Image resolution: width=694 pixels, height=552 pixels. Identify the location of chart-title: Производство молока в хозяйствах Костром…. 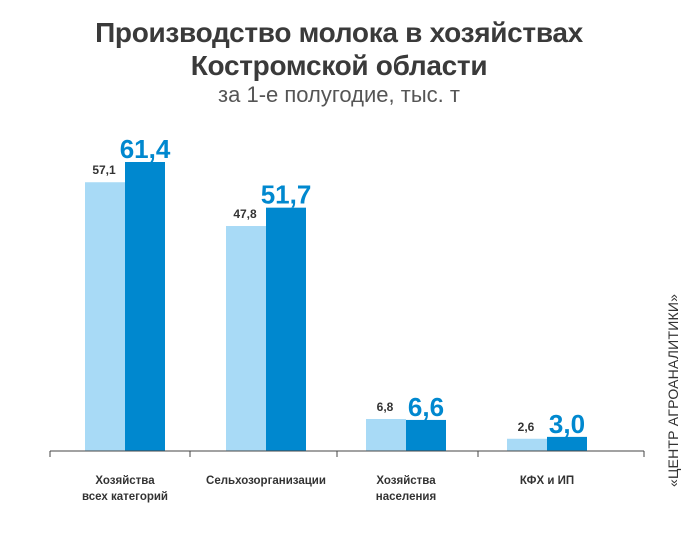
(339, 49).